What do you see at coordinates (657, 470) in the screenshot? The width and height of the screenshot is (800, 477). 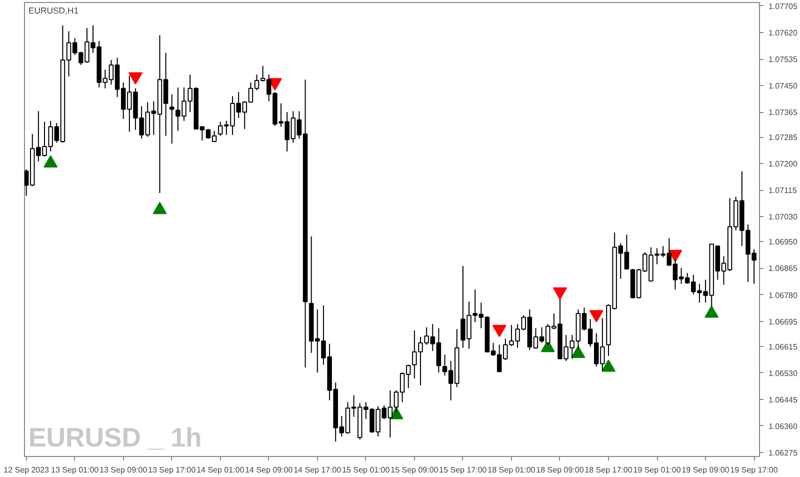 I see `x-tick-label: 19 Sep 01:00` at bounding box center [657, 470].